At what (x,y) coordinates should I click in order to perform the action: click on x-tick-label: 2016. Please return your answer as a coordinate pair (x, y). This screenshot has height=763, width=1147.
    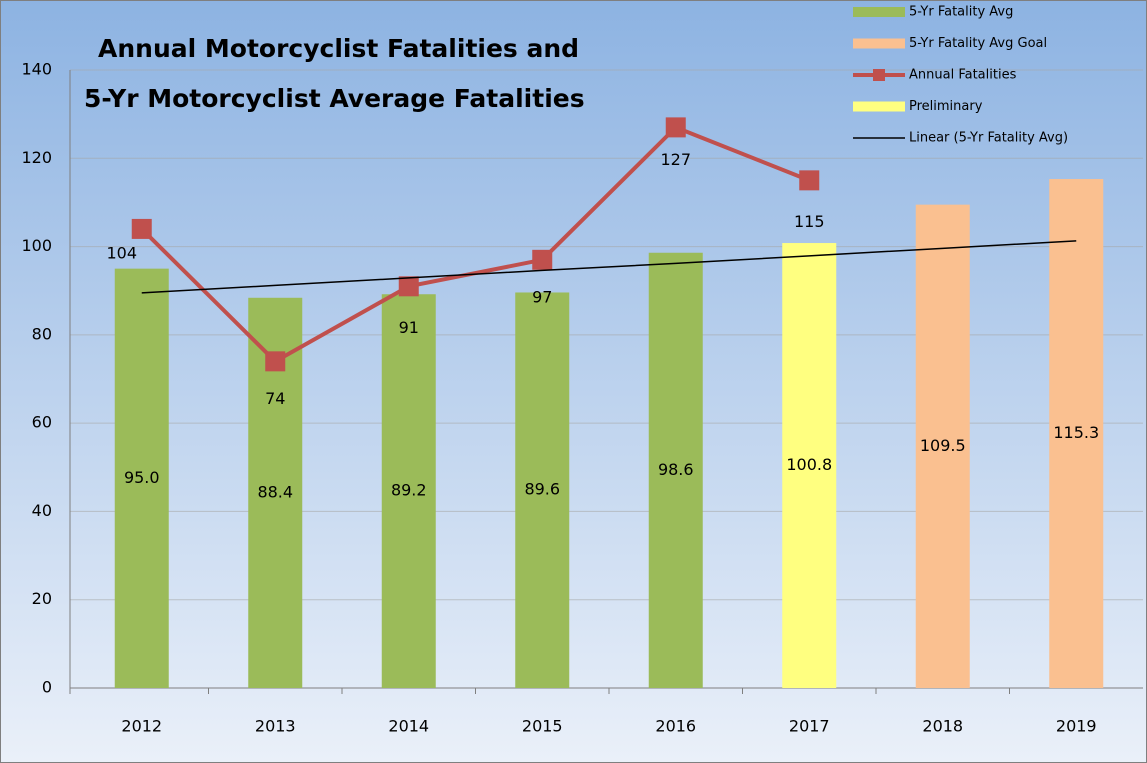
    Looking at the image, I should click on (675, 726).